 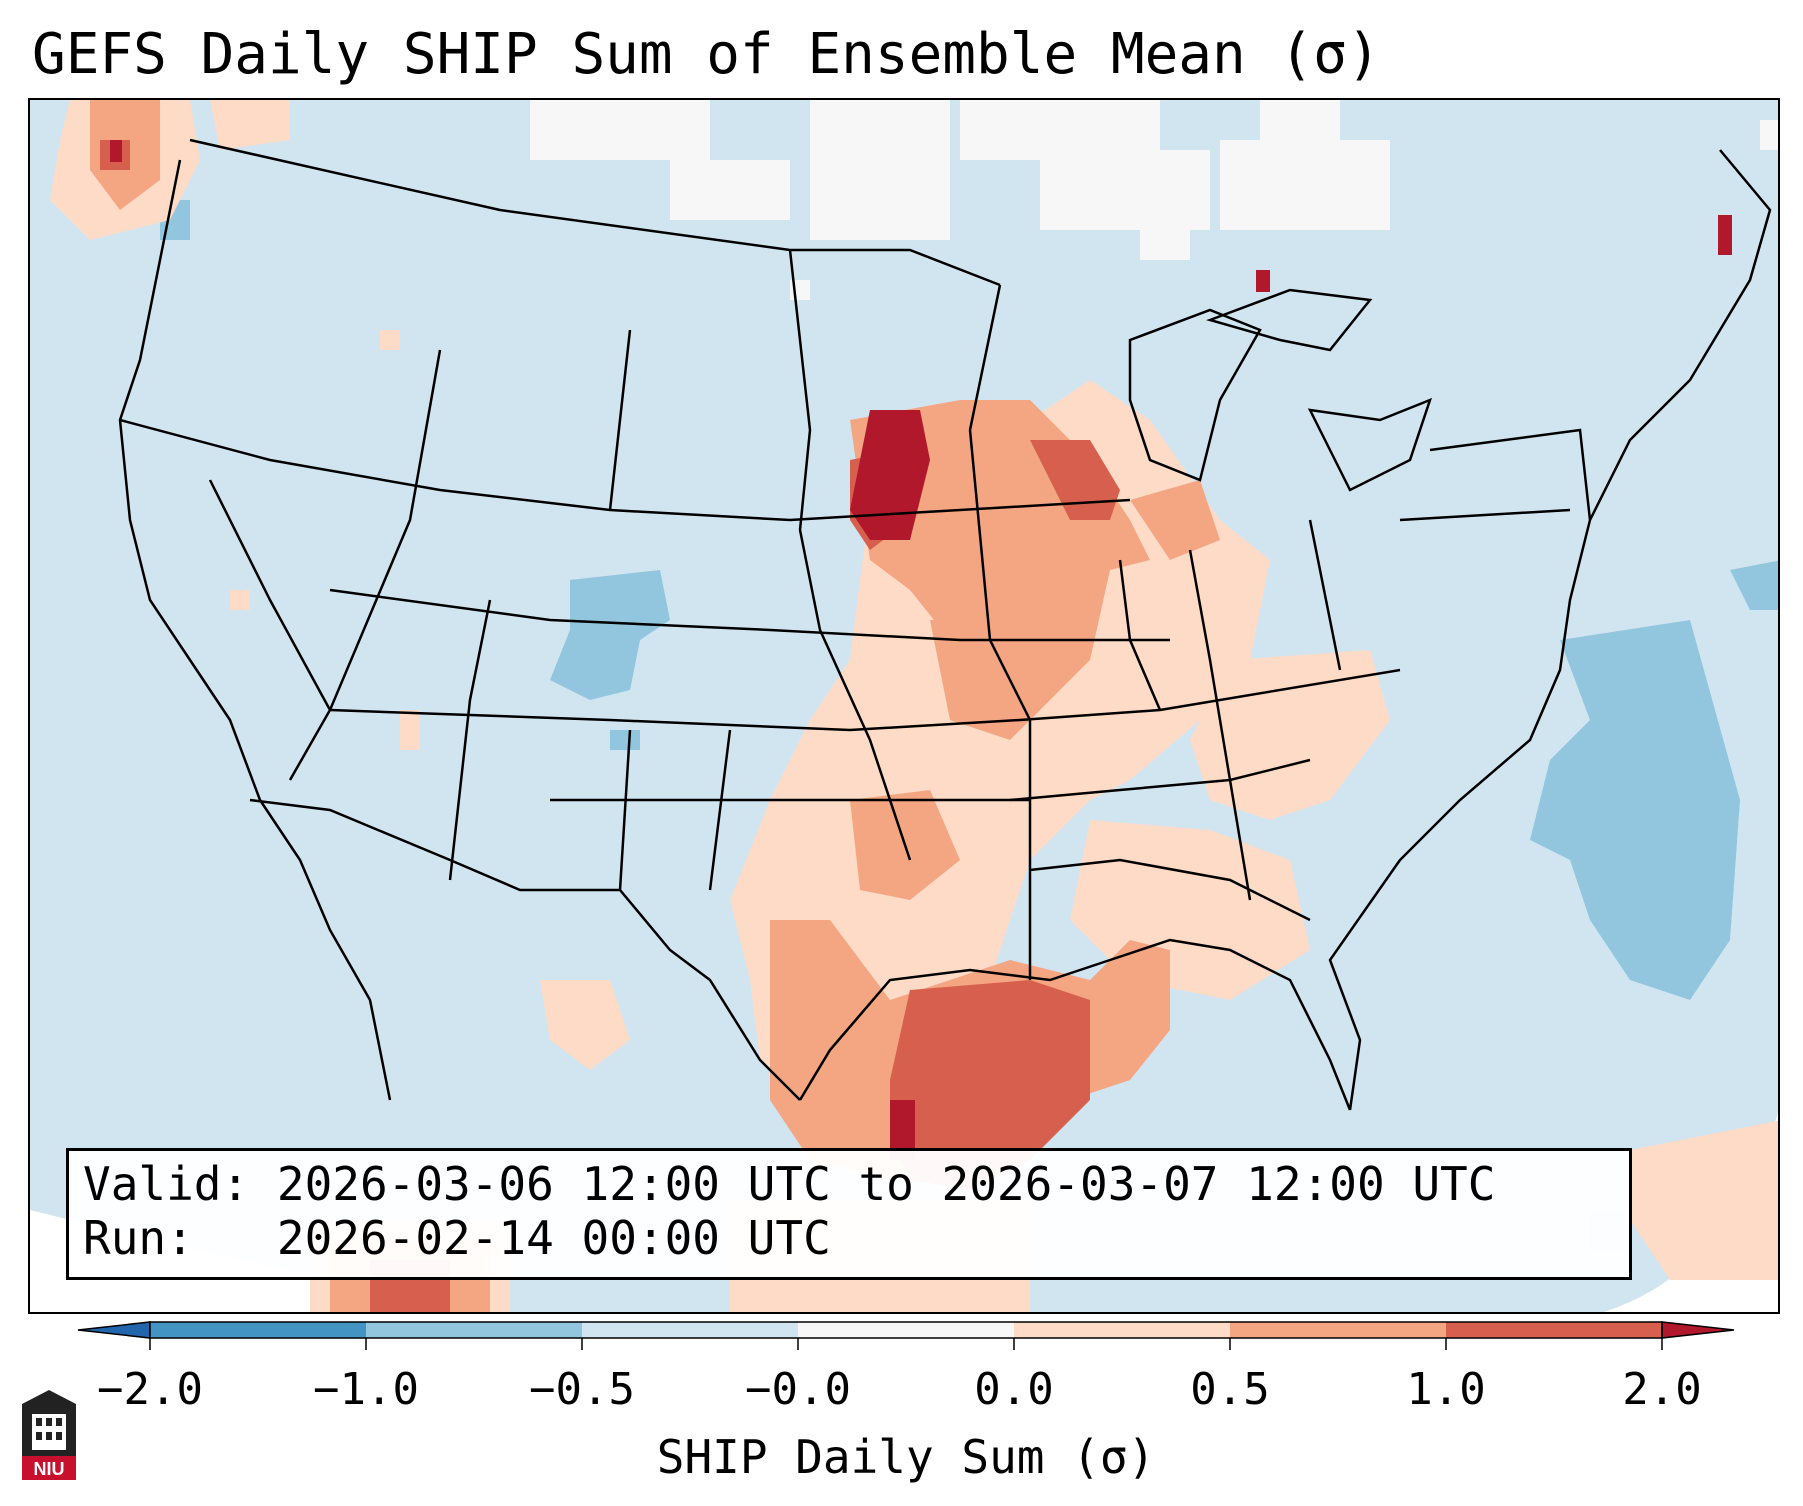 I want to click on run-value: 2026-02-14 00:00 UTC, so click(x=553, y=1238).